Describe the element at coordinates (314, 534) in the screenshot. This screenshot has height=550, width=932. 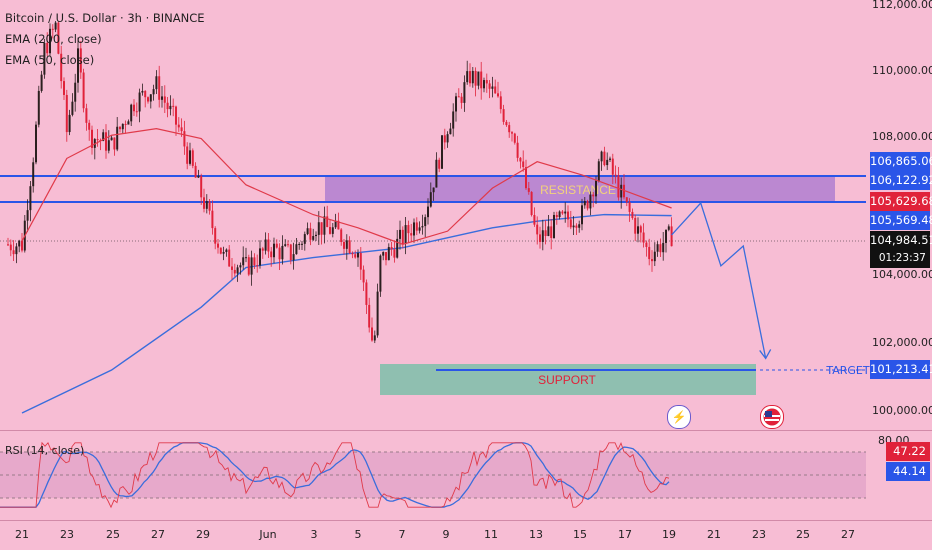
I see `time-label: 3` at that location.